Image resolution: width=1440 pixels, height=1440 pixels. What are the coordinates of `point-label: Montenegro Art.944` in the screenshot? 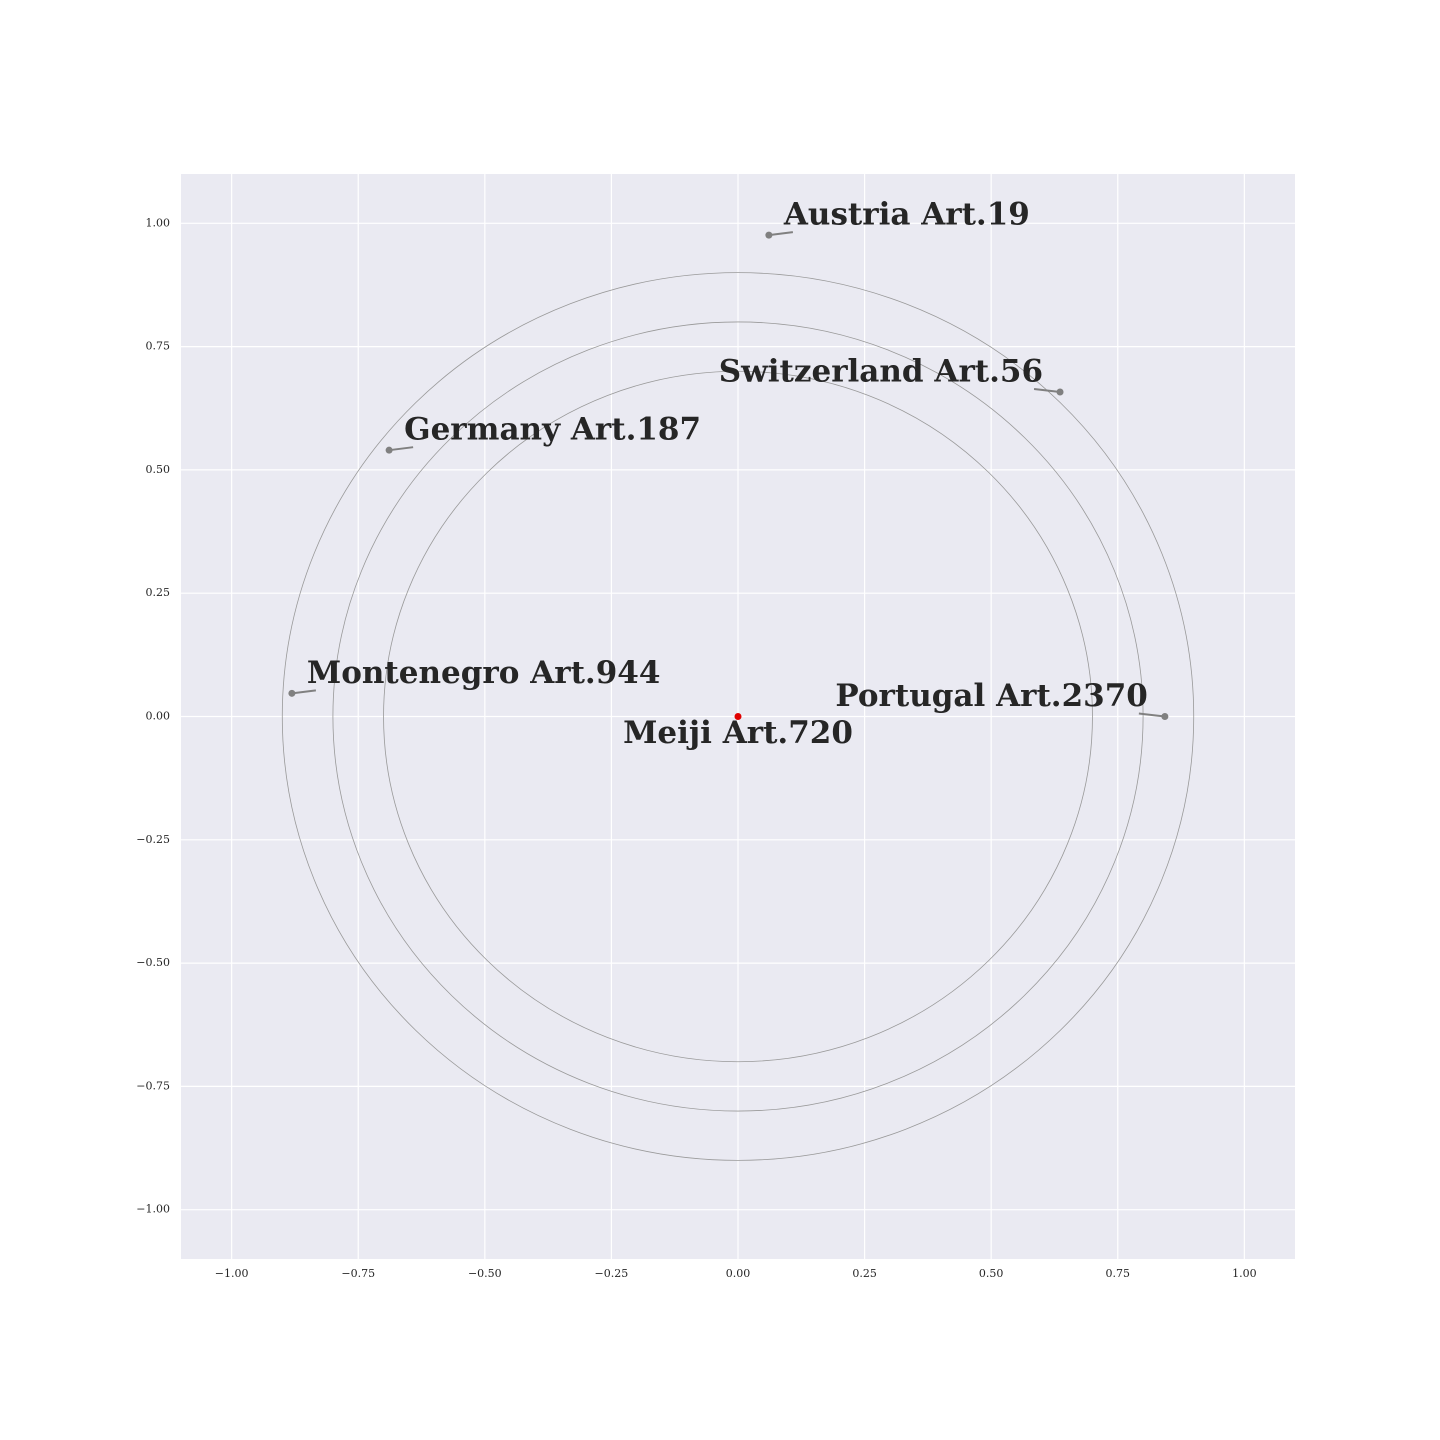 It's located at (484, 673).